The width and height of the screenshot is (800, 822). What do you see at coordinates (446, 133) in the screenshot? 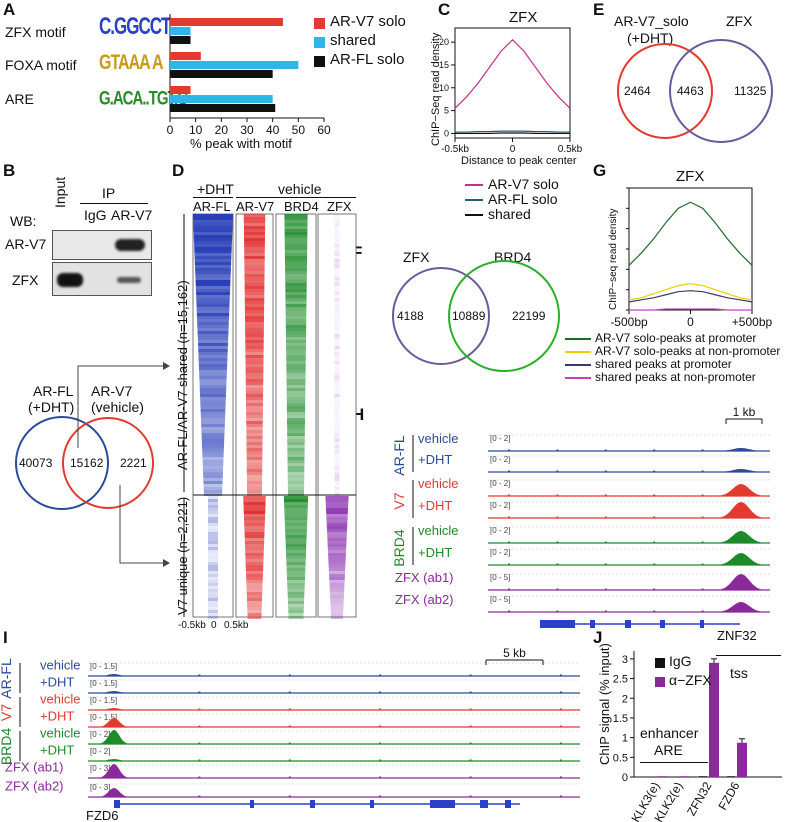
I see `y-tick-label: 0` at bounding box center [446, 133].